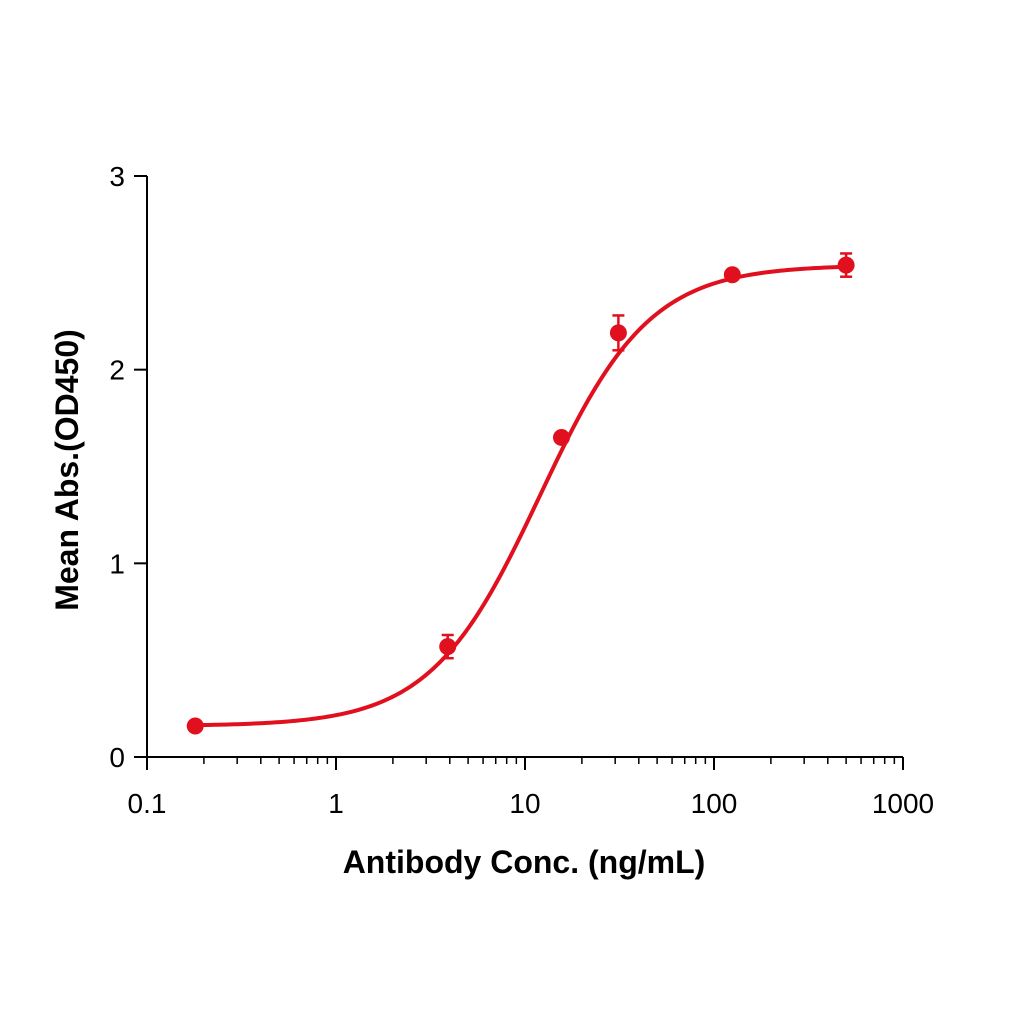  What do you see at coordinates (117, 370) in the screenshot?
I see `y-tick-label: 2` at bounding box center [117, 370].